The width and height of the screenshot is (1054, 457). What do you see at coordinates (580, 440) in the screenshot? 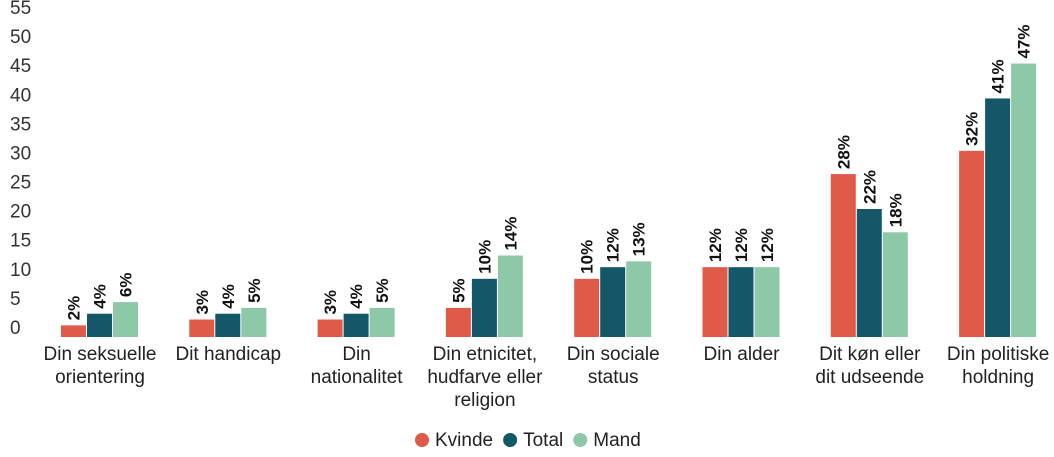
I see `legend-marker-mand` at bounding box center [580, 440].